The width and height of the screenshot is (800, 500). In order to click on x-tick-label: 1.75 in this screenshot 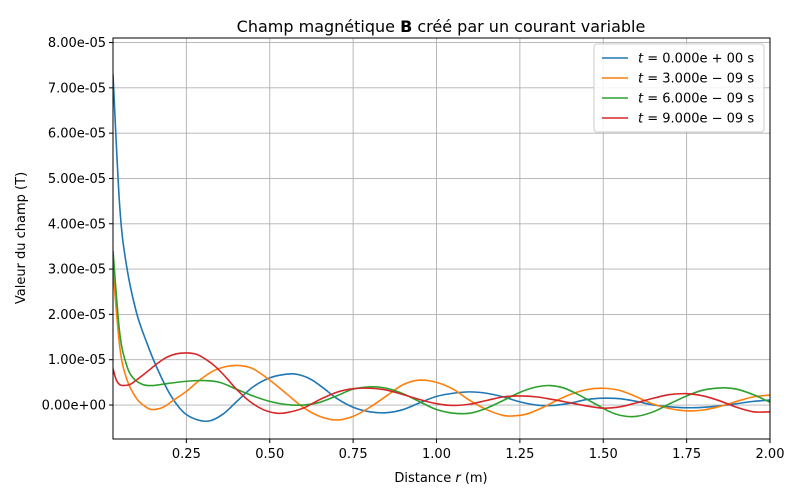, I will do `click(686, 454)`.